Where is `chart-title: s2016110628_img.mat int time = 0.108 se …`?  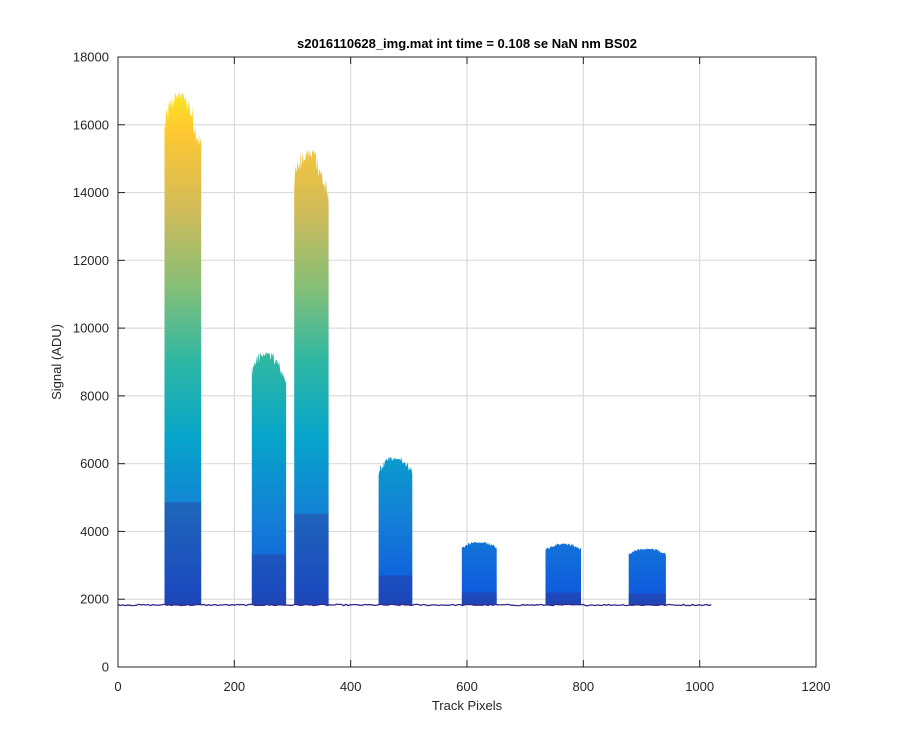
chart-title: s2016110628_img.mat int time = 0.108 se … is located at coordinates (467, 43).